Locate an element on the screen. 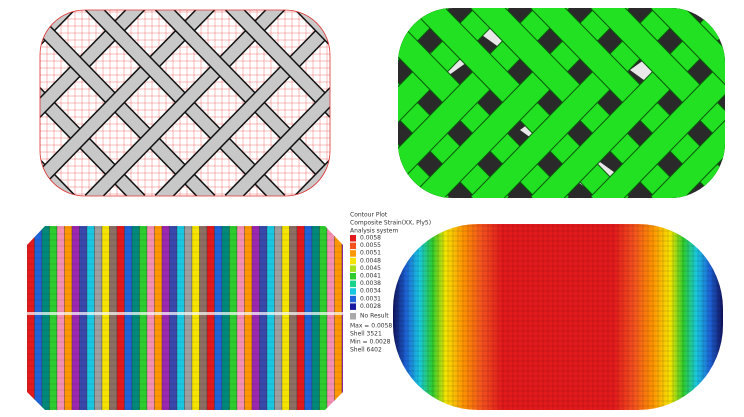 This screenshot has height=417, width=744. legend-title: Contour Plot is located at coordinates (369, 215).